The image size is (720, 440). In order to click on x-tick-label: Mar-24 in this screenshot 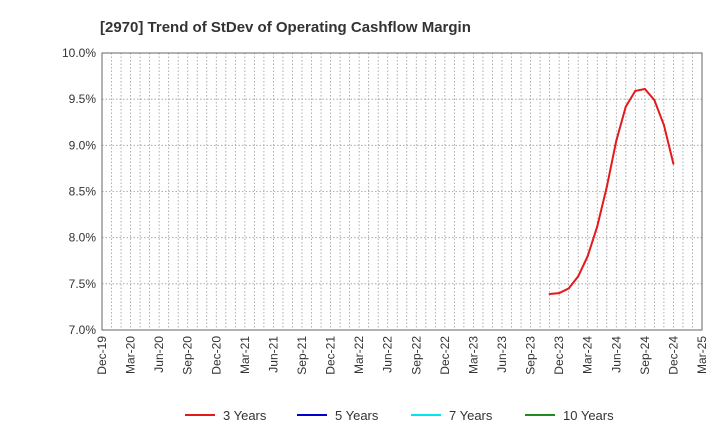, I will do `click(588, 355)`.